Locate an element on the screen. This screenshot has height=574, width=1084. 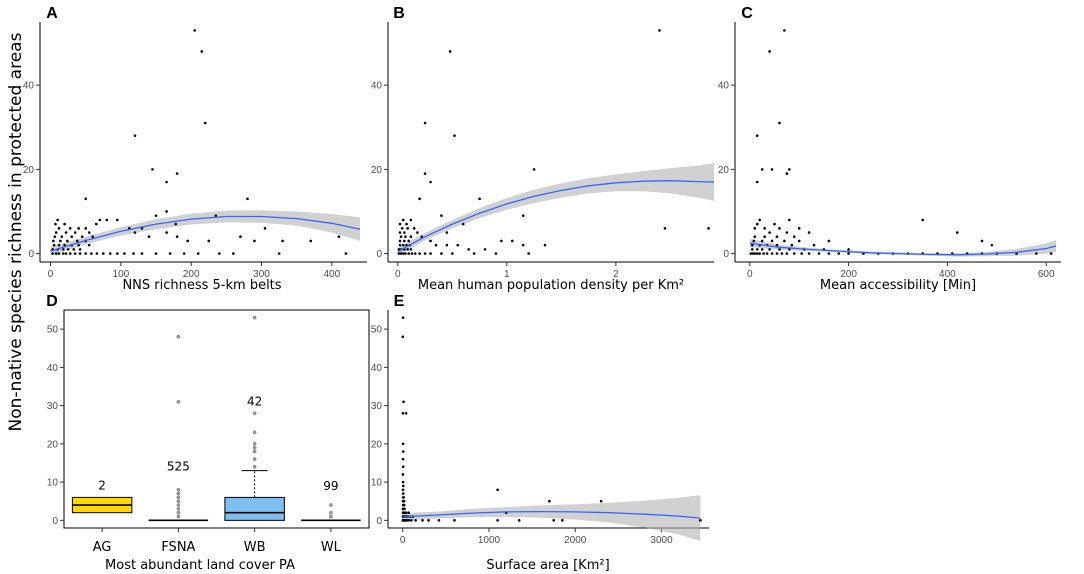
x-axis-title: Most abundant land cover PA is located at coordinates (200, 565).